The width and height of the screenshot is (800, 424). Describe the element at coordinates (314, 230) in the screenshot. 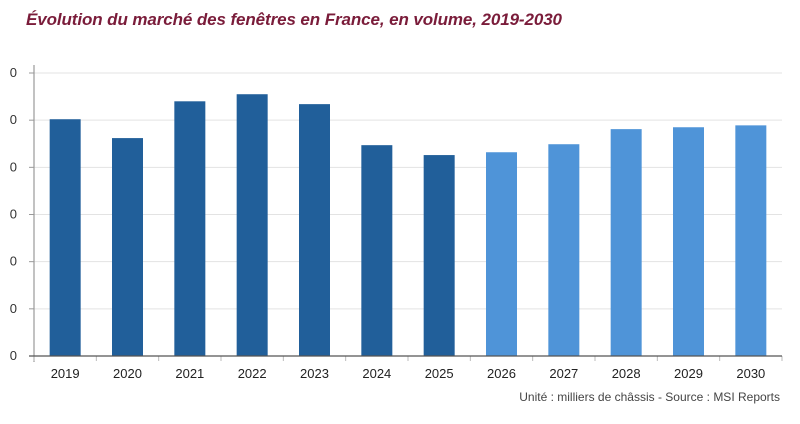

I see `bar-2023` at that location.